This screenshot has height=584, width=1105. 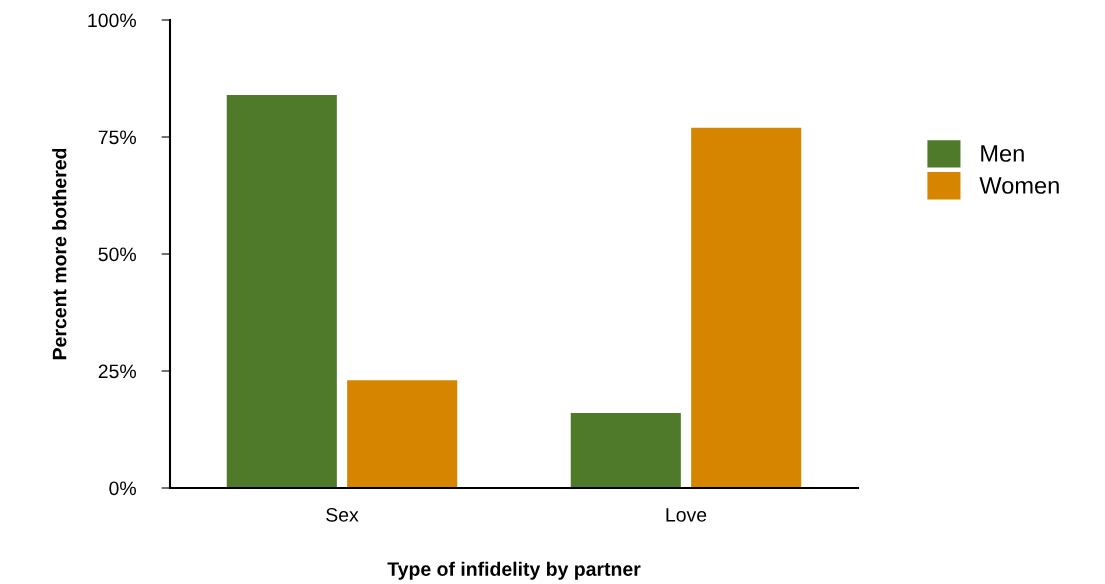 I want to click on y-tick-label: 25%, so click(x=117, y=371).